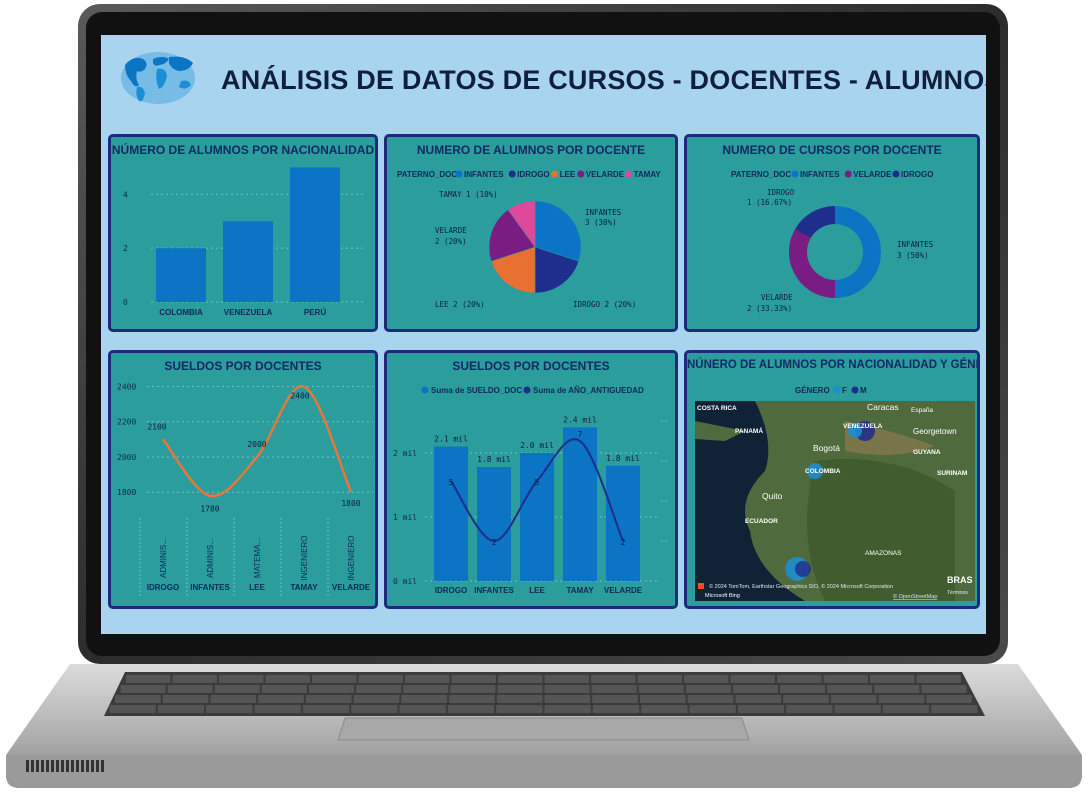 The height and width of the screenshot is (792, 1088). What do you see at coordinates (537, 445) in the screenshot?
I see `data-label: 2.0 mil` at bounding box center [537, 445].